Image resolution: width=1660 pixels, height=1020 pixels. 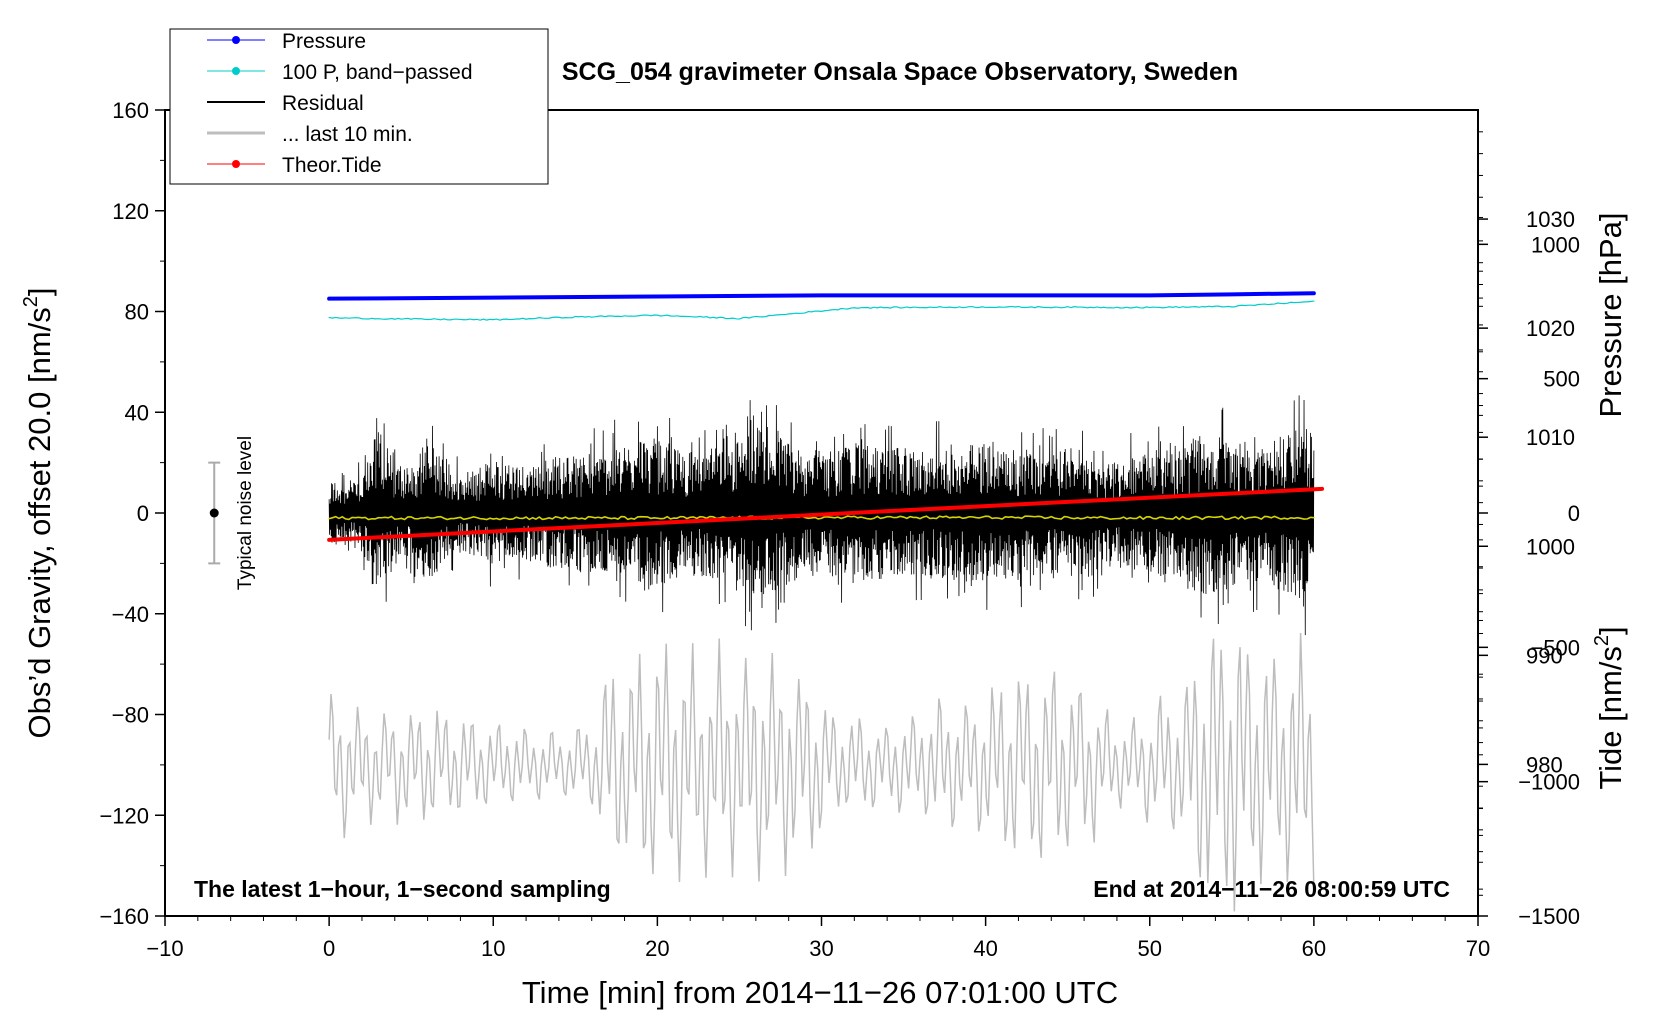 I want to click on pressure-tick-label: 1000, so click(x=1550, y=546).